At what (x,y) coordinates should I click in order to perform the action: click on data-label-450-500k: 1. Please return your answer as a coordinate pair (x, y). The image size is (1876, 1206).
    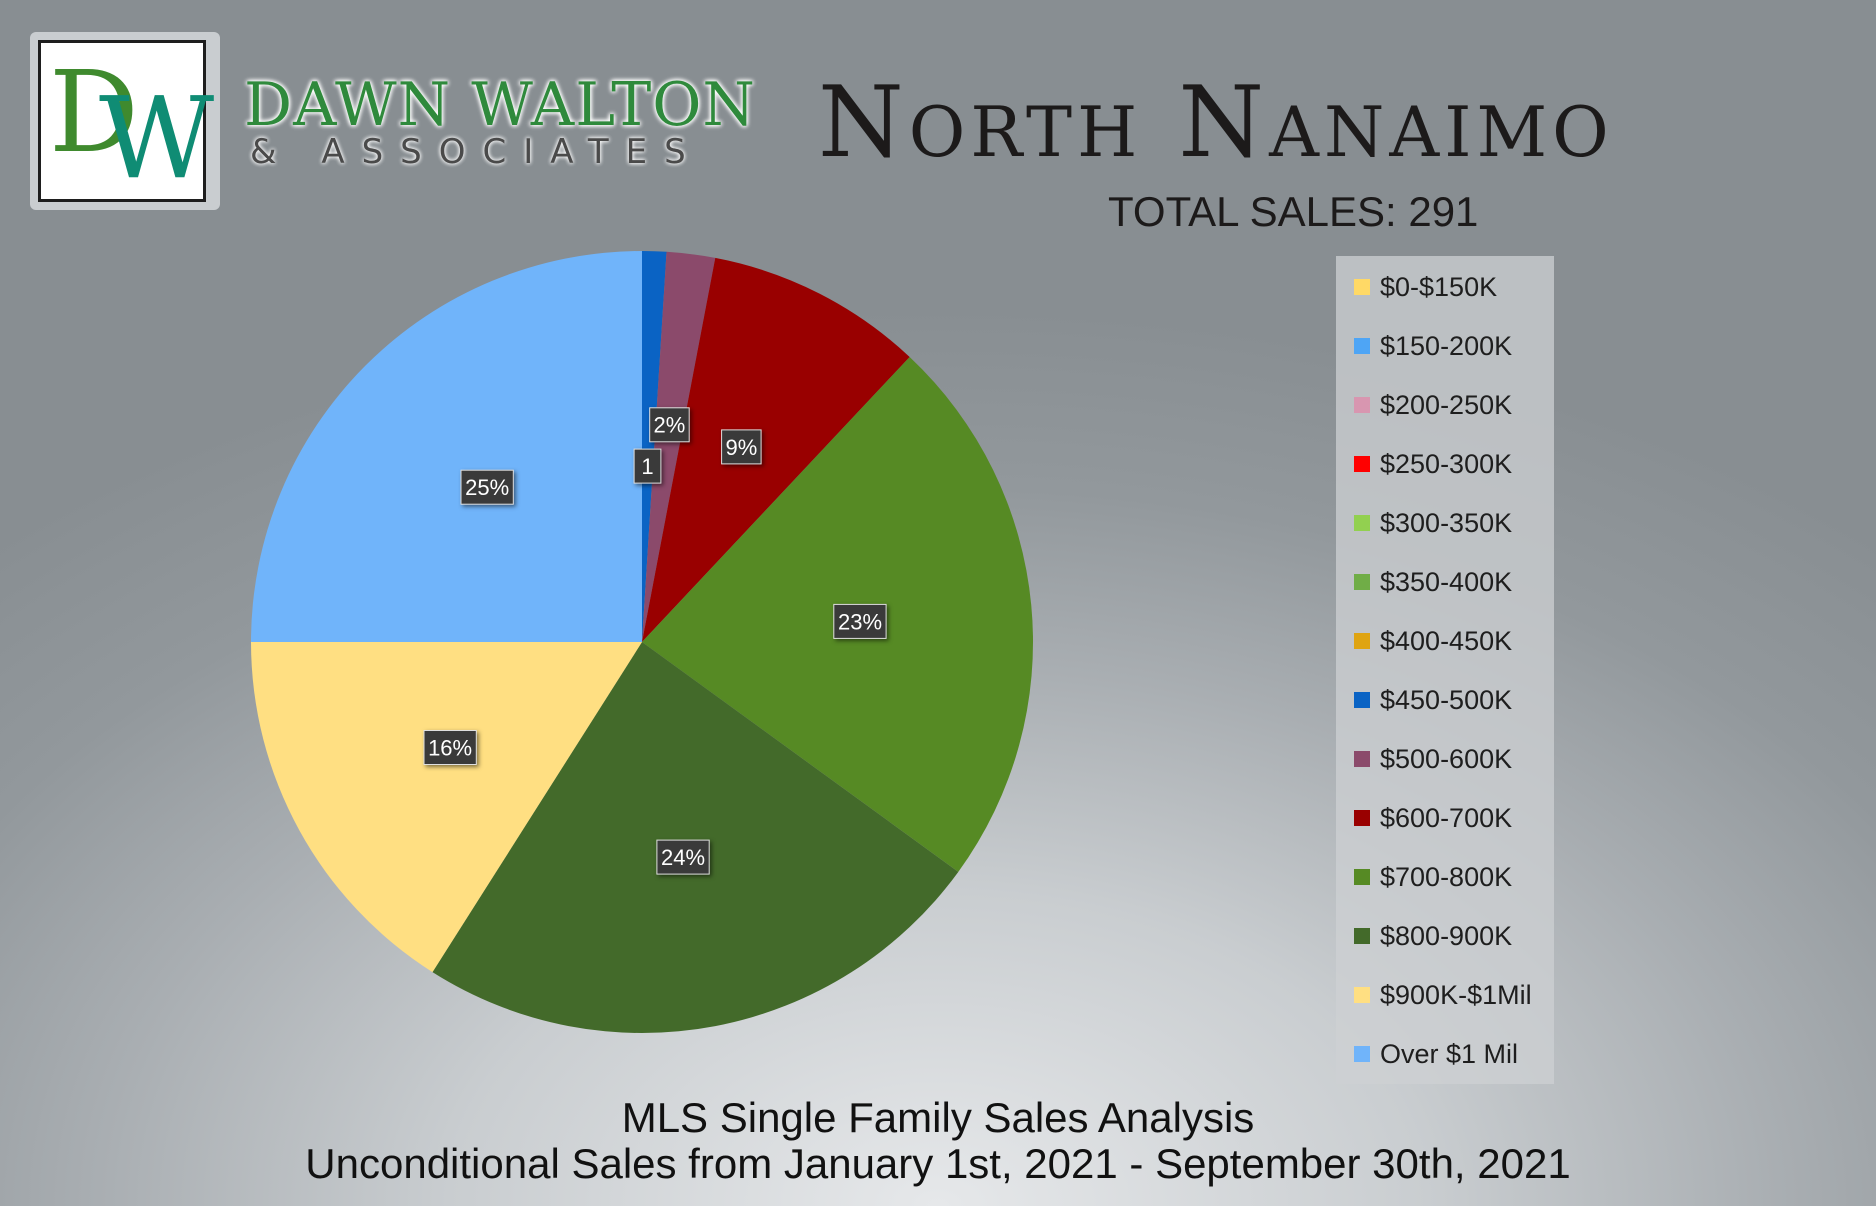
    Looking at the image, I should click on (647, 466).